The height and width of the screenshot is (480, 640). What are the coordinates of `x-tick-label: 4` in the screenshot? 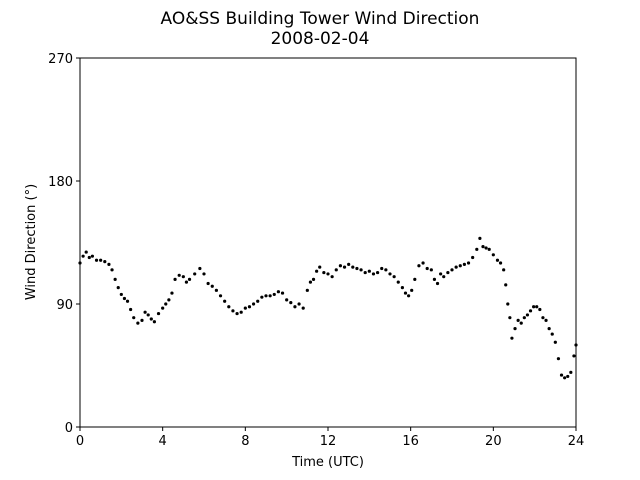 It's located at (163, 441).